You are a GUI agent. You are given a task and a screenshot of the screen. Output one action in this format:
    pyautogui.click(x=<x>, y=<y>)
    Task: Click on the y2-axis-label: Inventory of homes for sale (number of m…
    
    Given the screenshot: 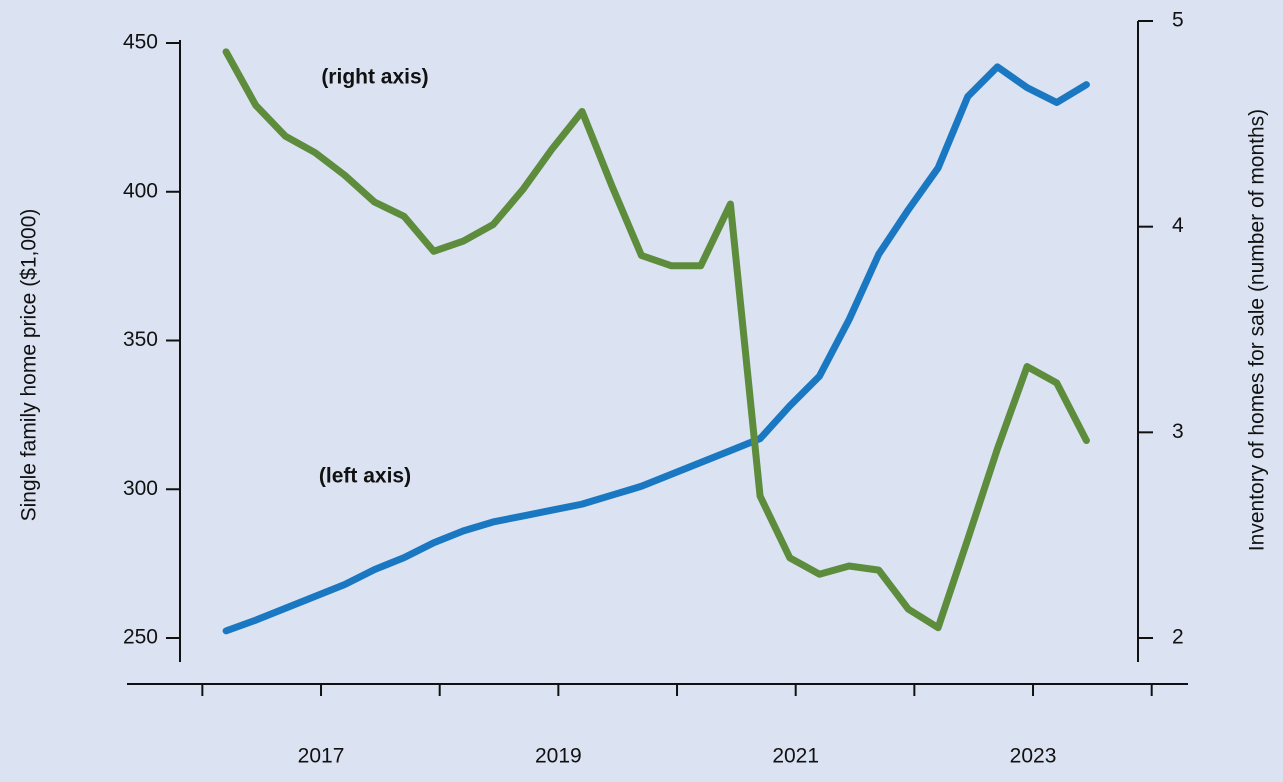 What is the action you would take?
    pyautogui.click(x=1257, y=330)
    